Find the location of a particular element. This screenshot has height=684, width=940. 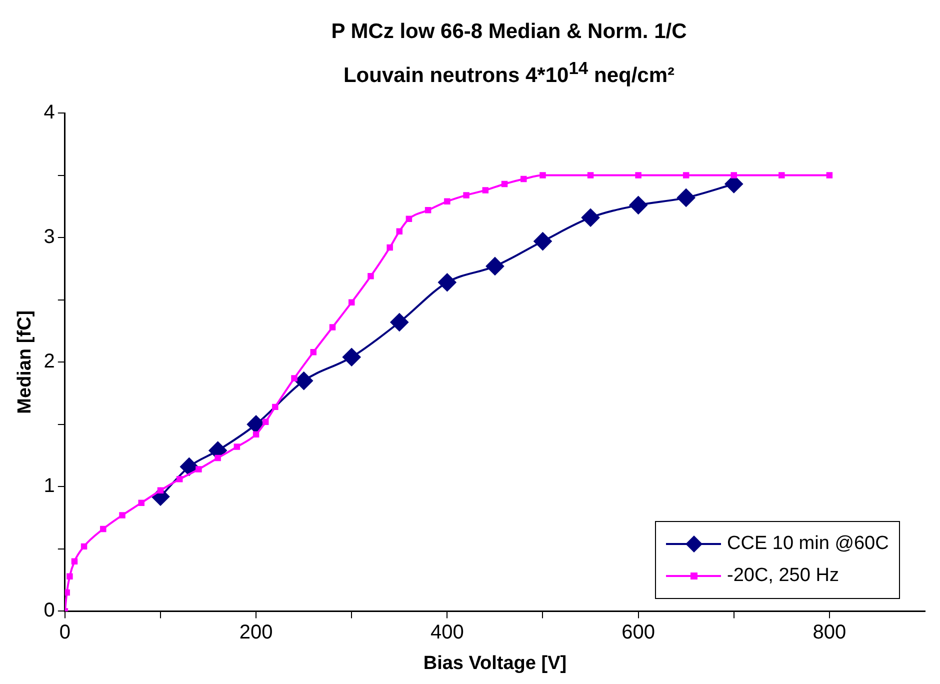

x-tick-label: 600 is located at coordinates (638, 633).